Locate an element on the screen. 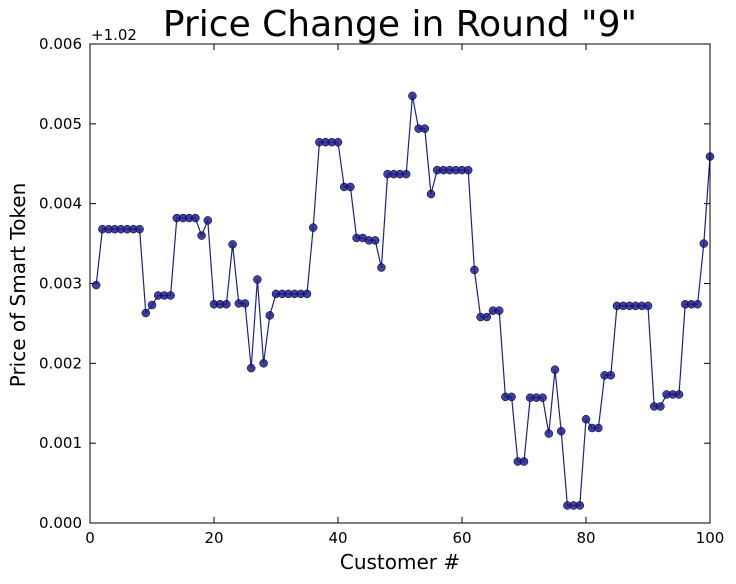  y-tick-label: 0.004 is located at coordinates (60, 204).